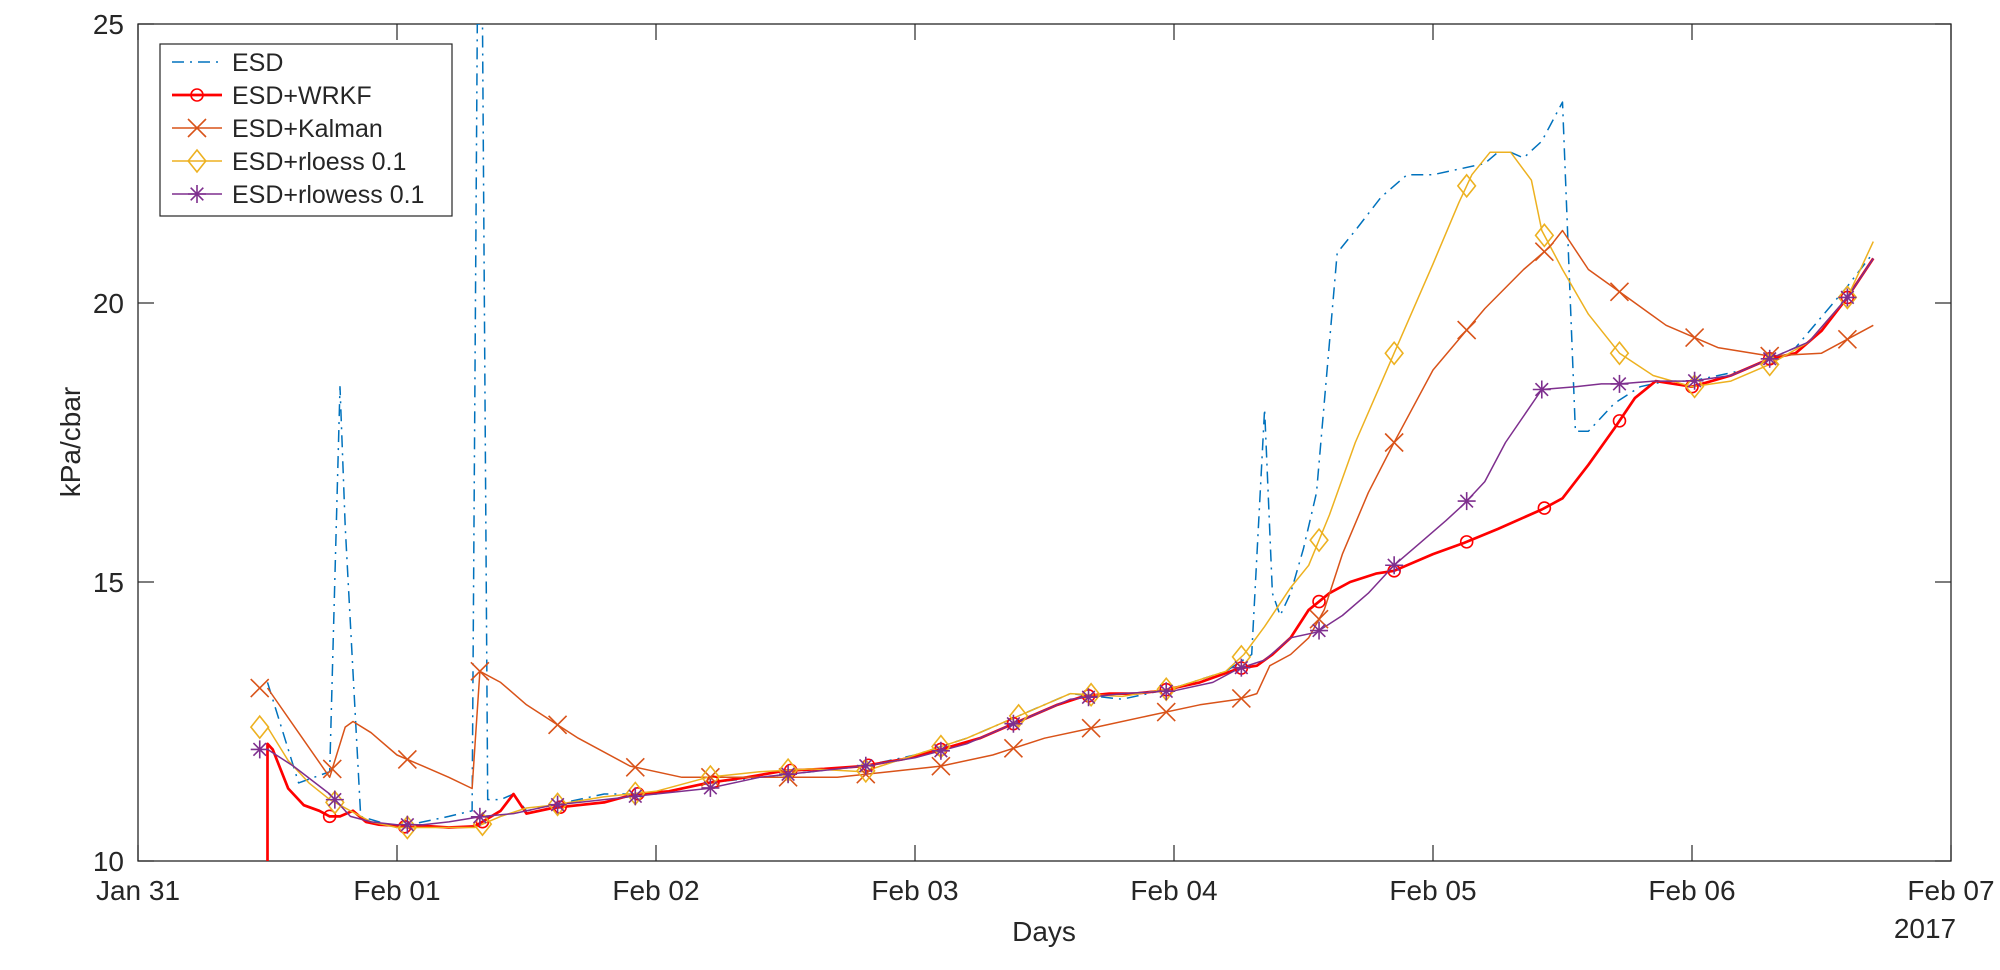  Describe the element at coordinates (1925, 928) in the screenshot. I see `x-year-label: 2017` at that location.